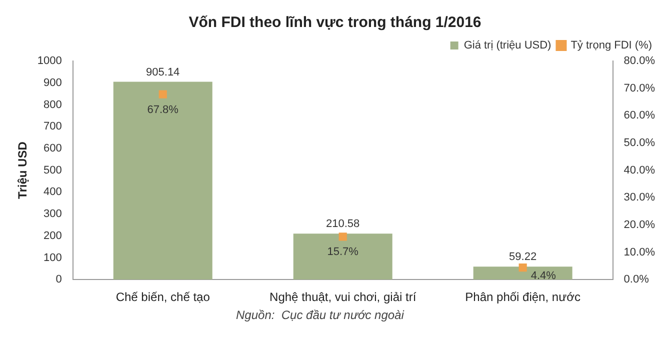  What do you see at coordinates (640, 61) in the screenshot?
I see `y2-tick-label: 80.0%` at bounding box center [640, 61].